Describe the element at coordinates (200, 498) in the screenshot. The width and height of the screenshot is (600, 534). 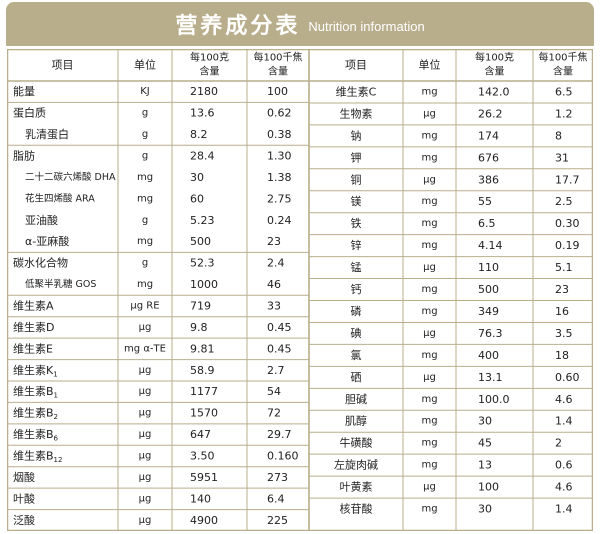
I see `value-per-100g: 140` at that location.